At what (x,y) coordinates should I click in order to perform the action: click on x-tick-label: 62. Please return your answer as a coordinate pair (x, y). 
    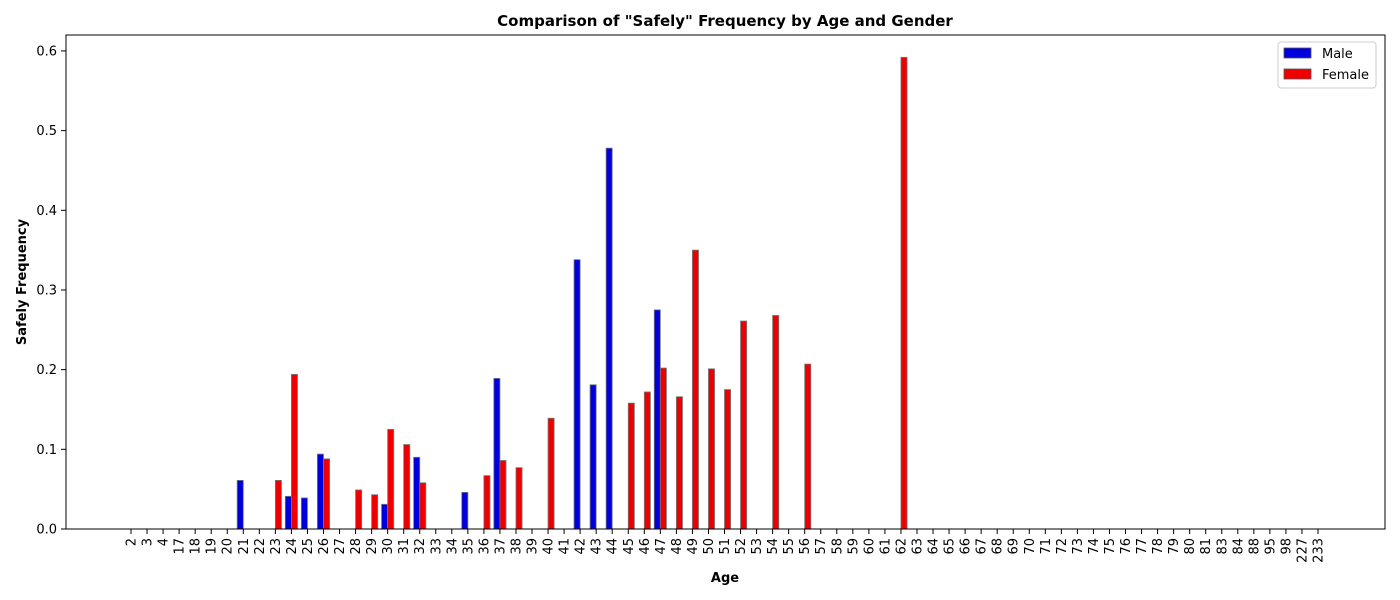
    Looking at the image, I should click on (901, 546).